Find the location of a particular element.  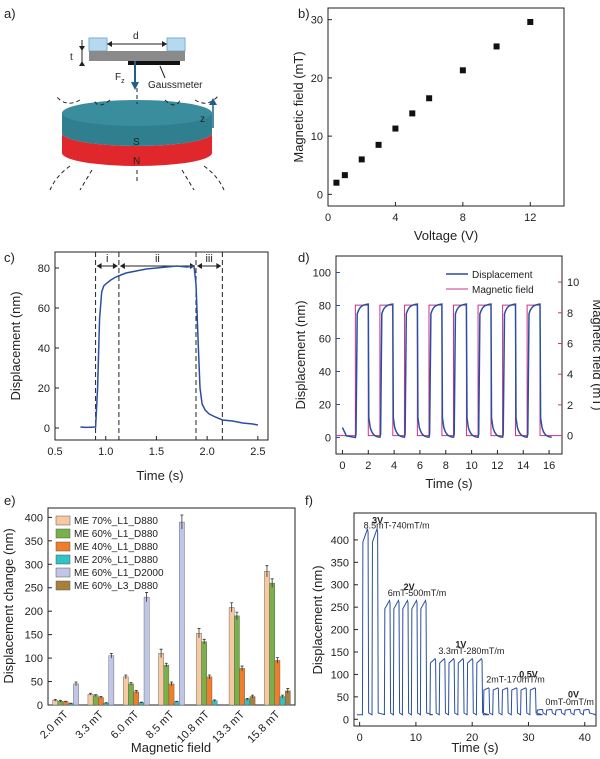

b-ytick-label: 30 is located at coordinates (317, 21).